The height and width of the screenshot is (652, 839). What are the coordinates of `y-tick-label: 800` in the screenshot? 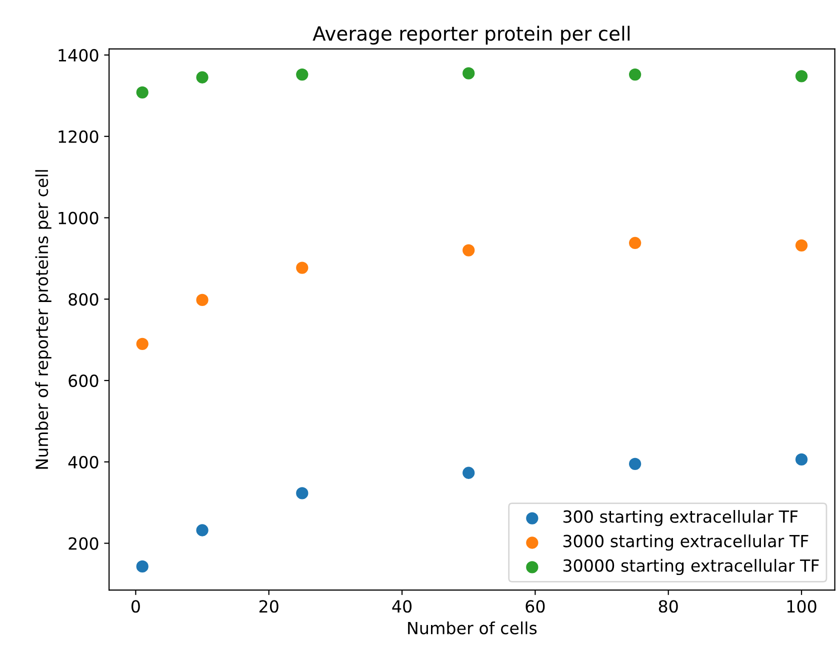 It's located at (83, 299).